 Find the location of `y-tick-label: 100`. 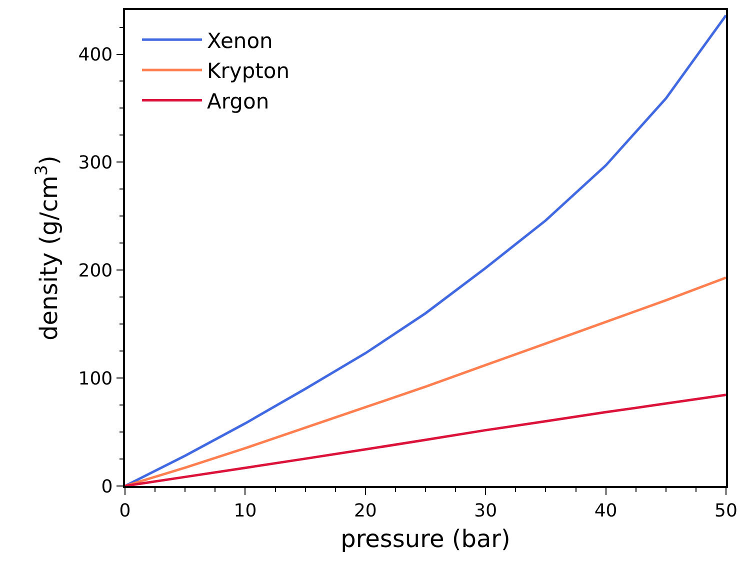

y-tick-label: 100 is located at coordinates (95, 379).